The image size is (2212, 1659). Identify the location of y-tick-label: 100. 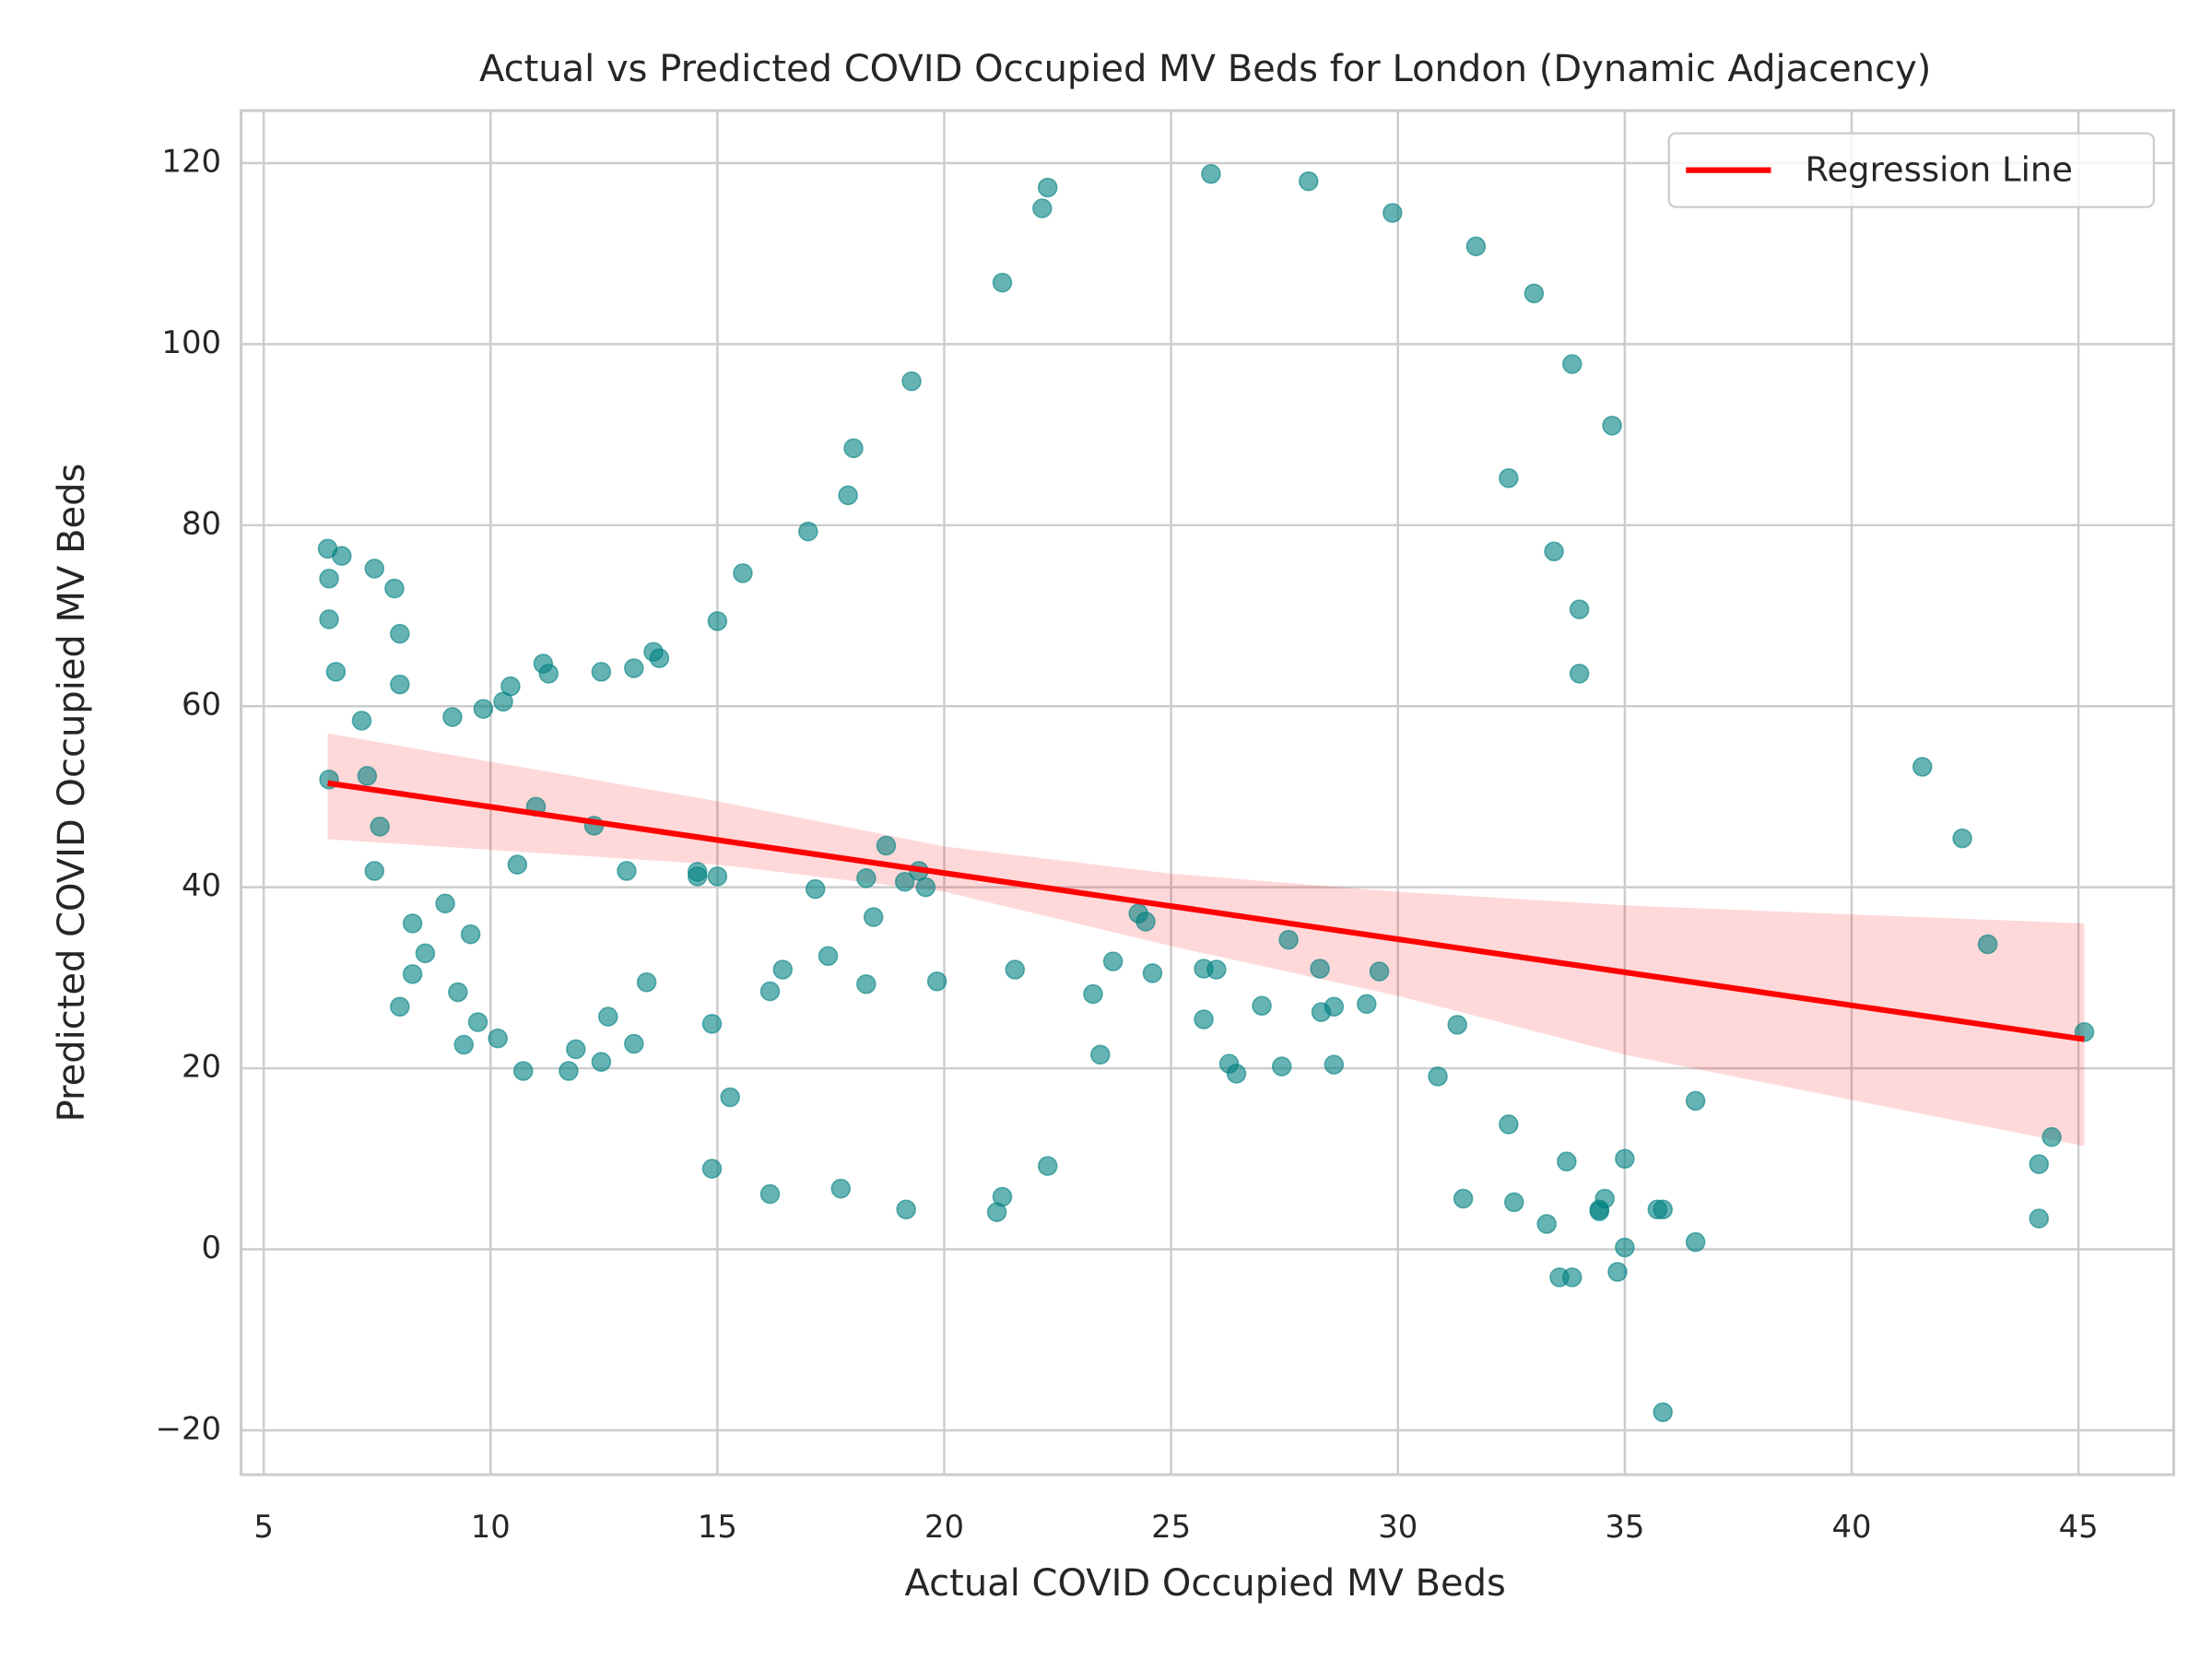
(191, 342).